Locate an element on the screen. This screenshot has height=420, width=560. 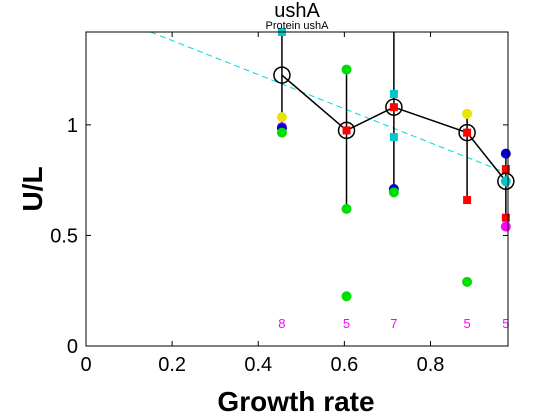
x-tick-label: 0.8 is located at coordinates (431, 365).